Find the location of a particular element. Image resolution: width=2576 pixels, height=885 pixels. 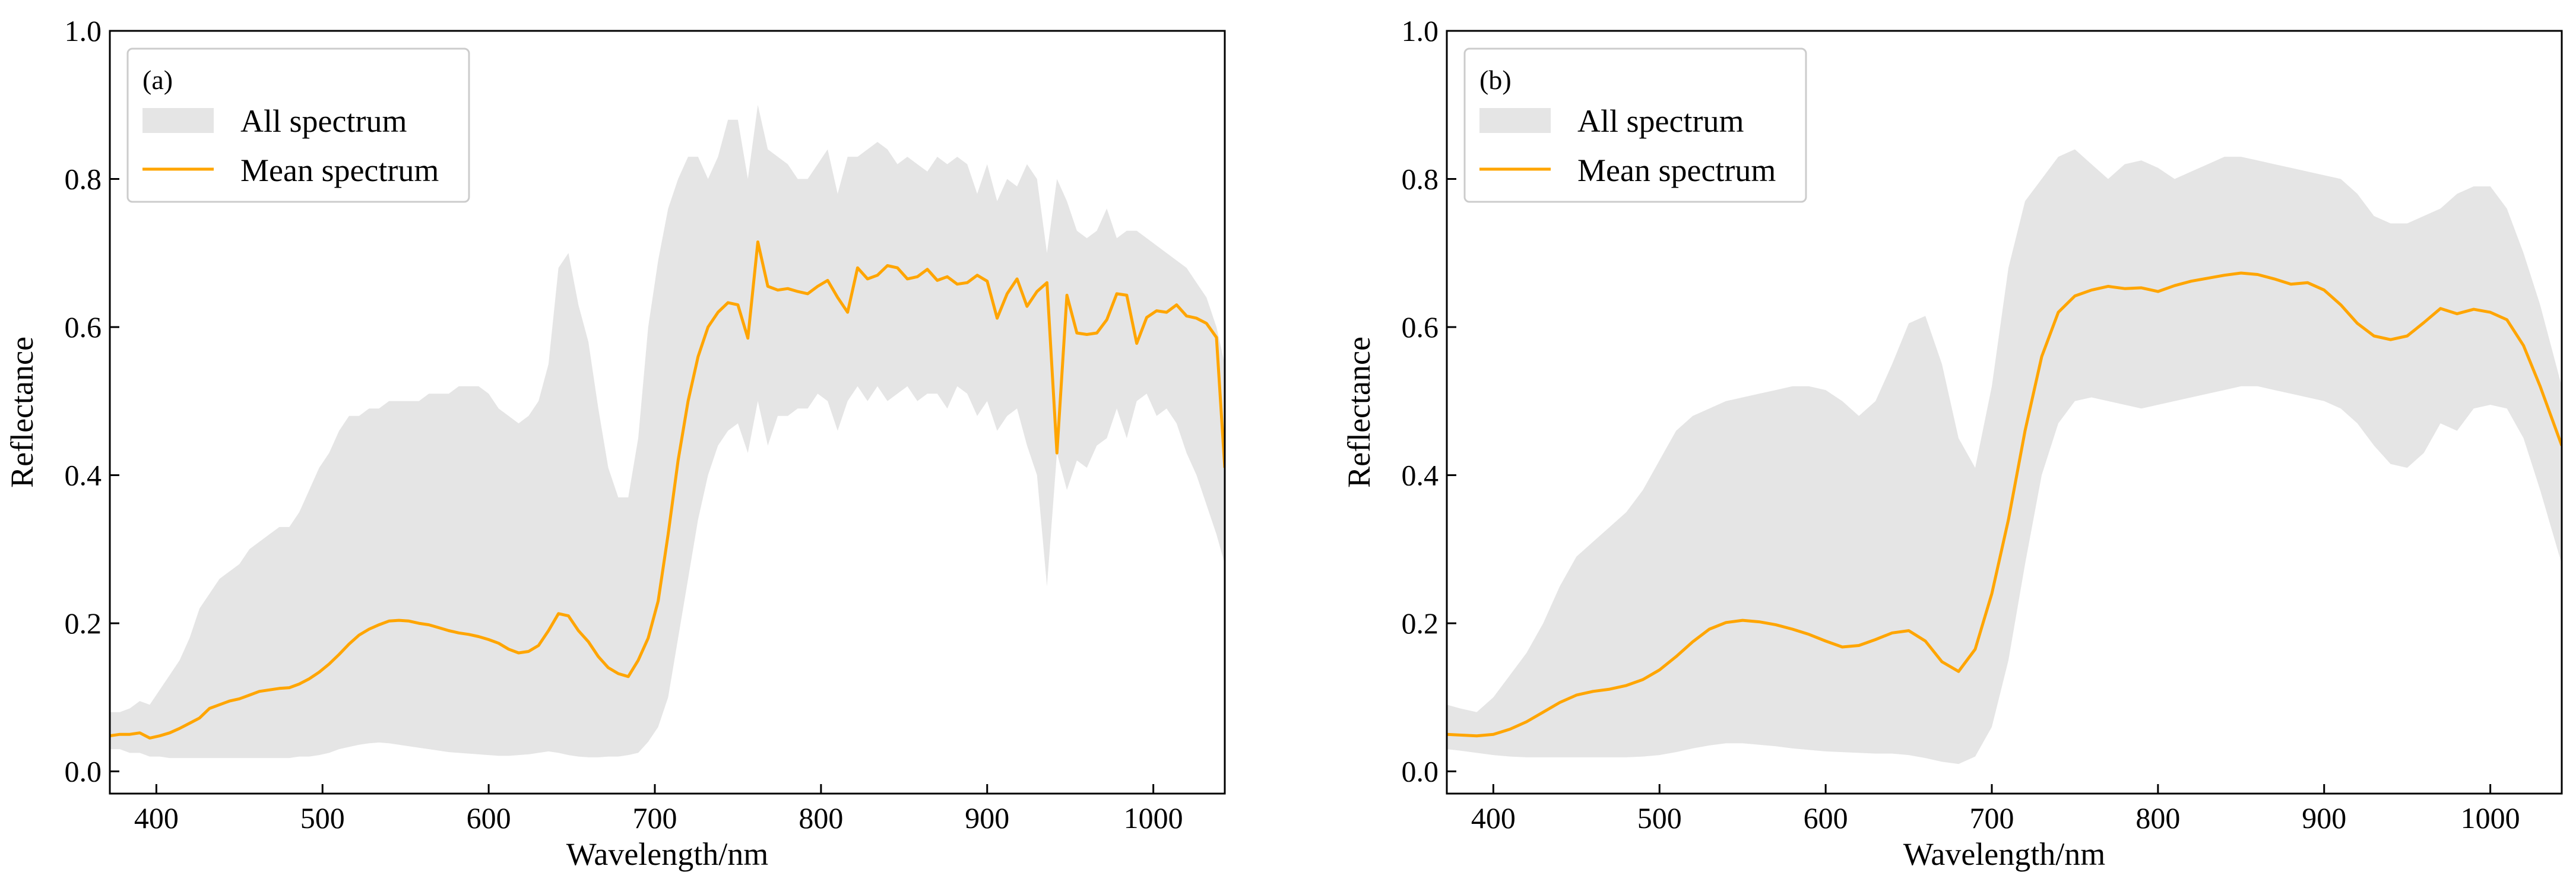

panel-label: (a) is located at coordinates (157, 80).